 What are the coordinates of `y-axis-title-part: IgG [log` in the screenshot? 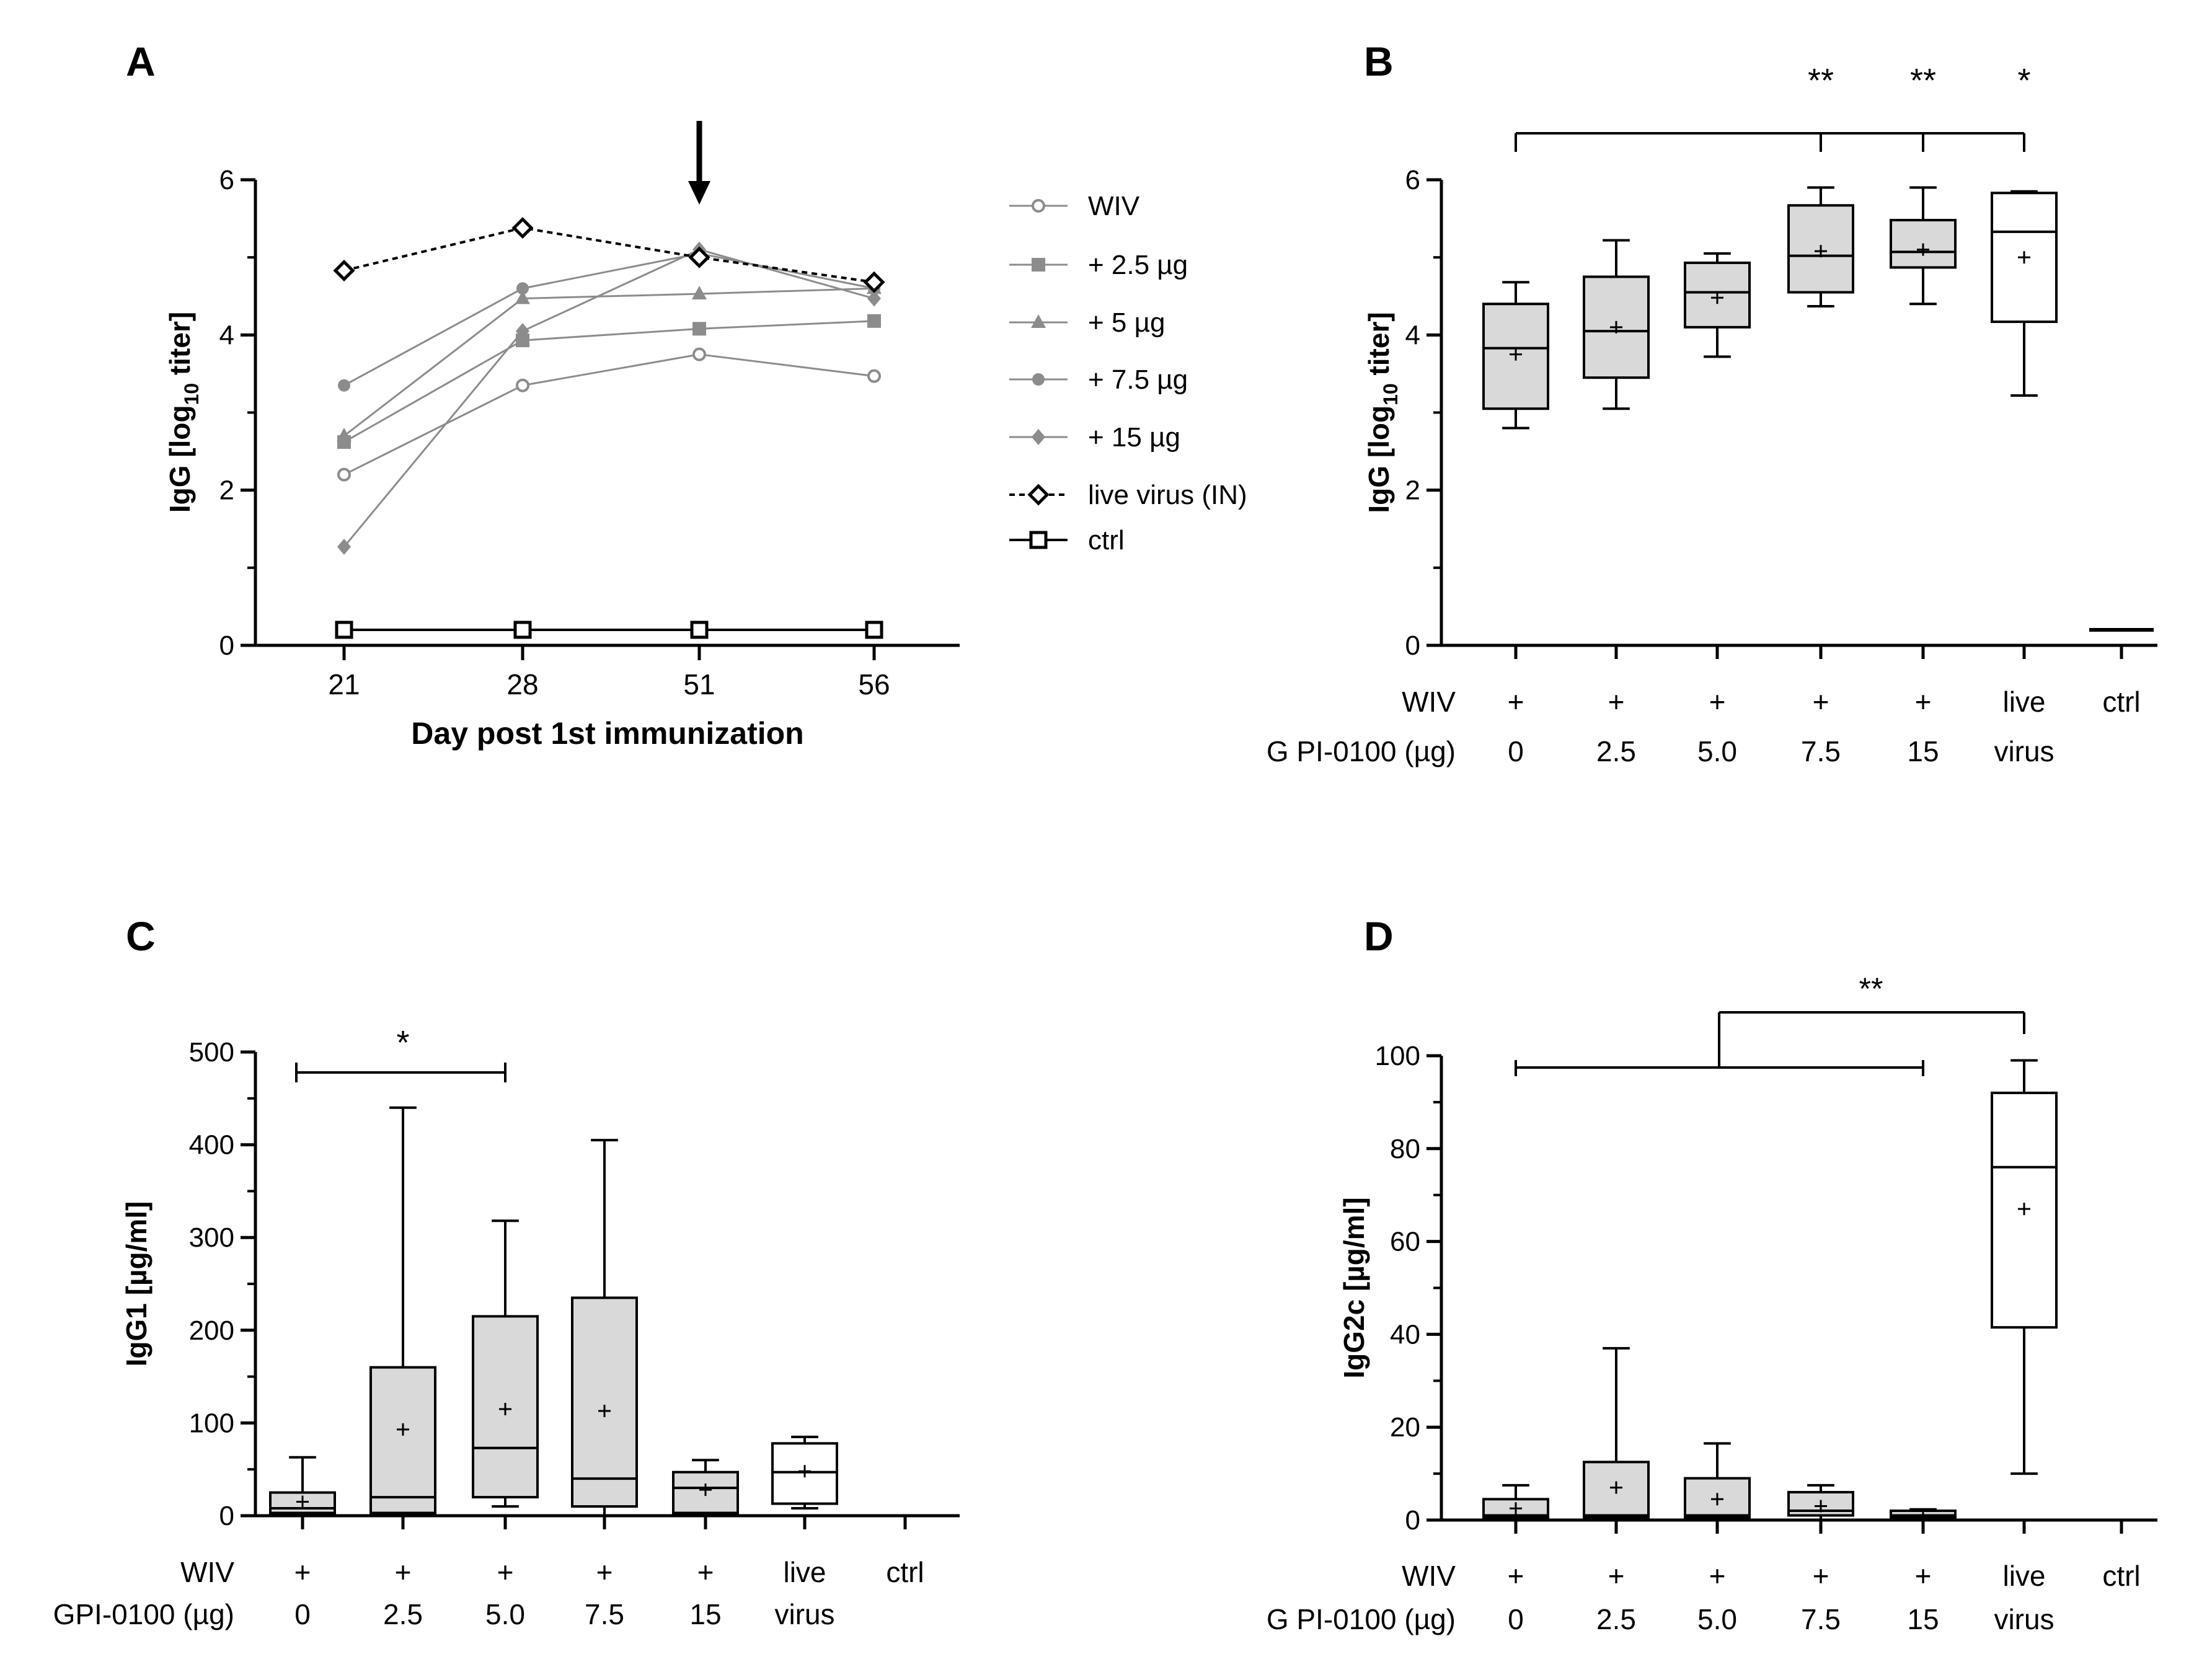 It's located at (180, 459).